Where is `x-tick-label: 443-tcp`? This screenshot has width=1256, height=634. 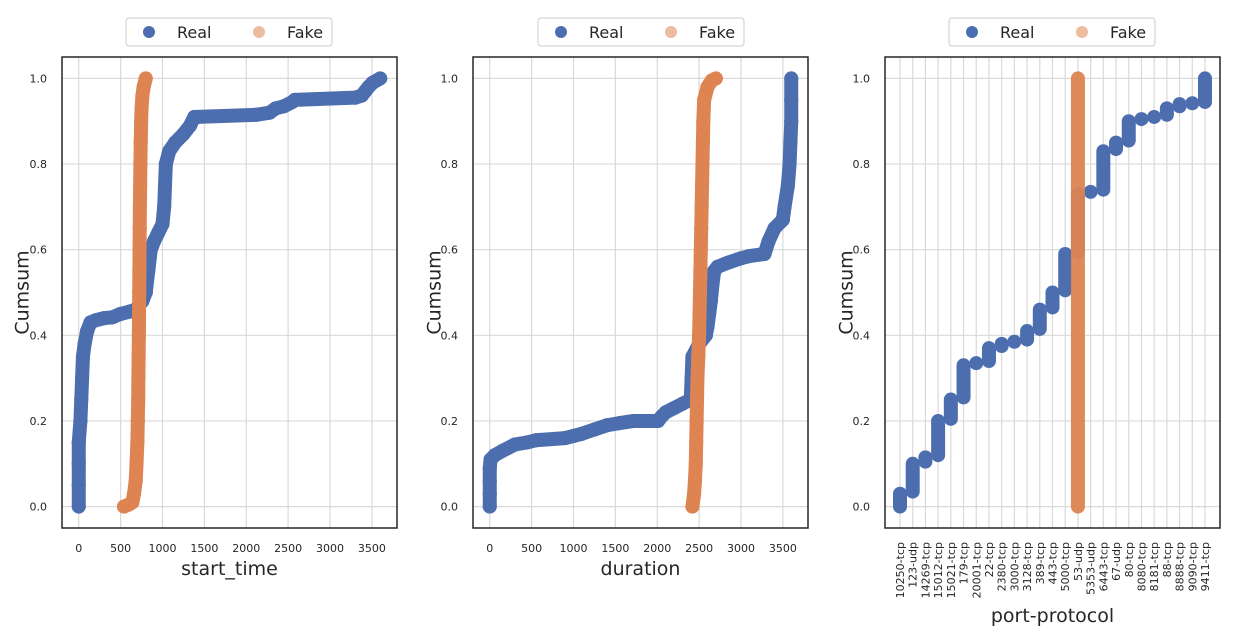 x-tick-label: 443-tcp is located at coordinates (1053, 563).